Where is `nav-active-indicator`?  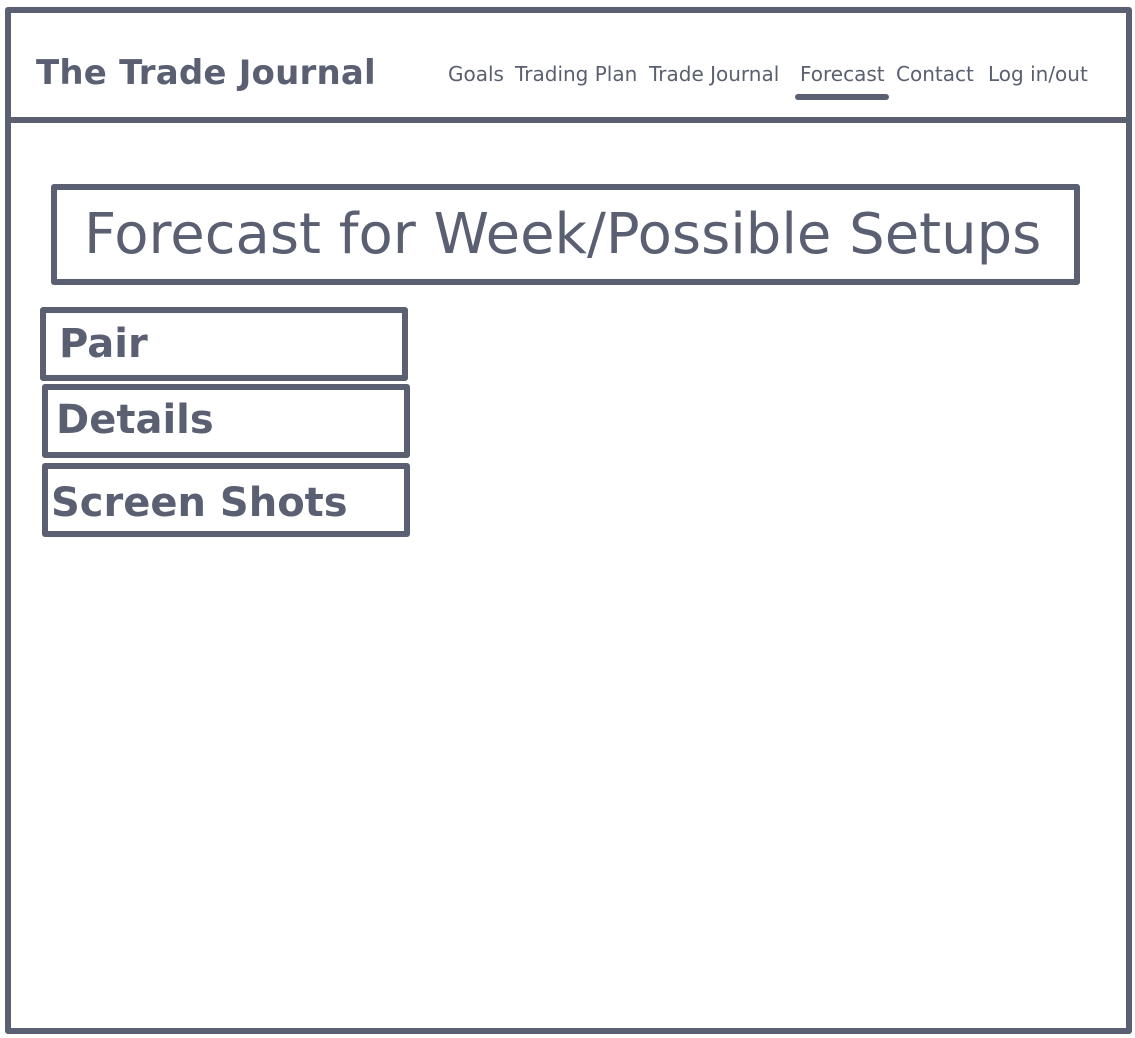
nav-active-indicator is located at coordinates (842, 97).